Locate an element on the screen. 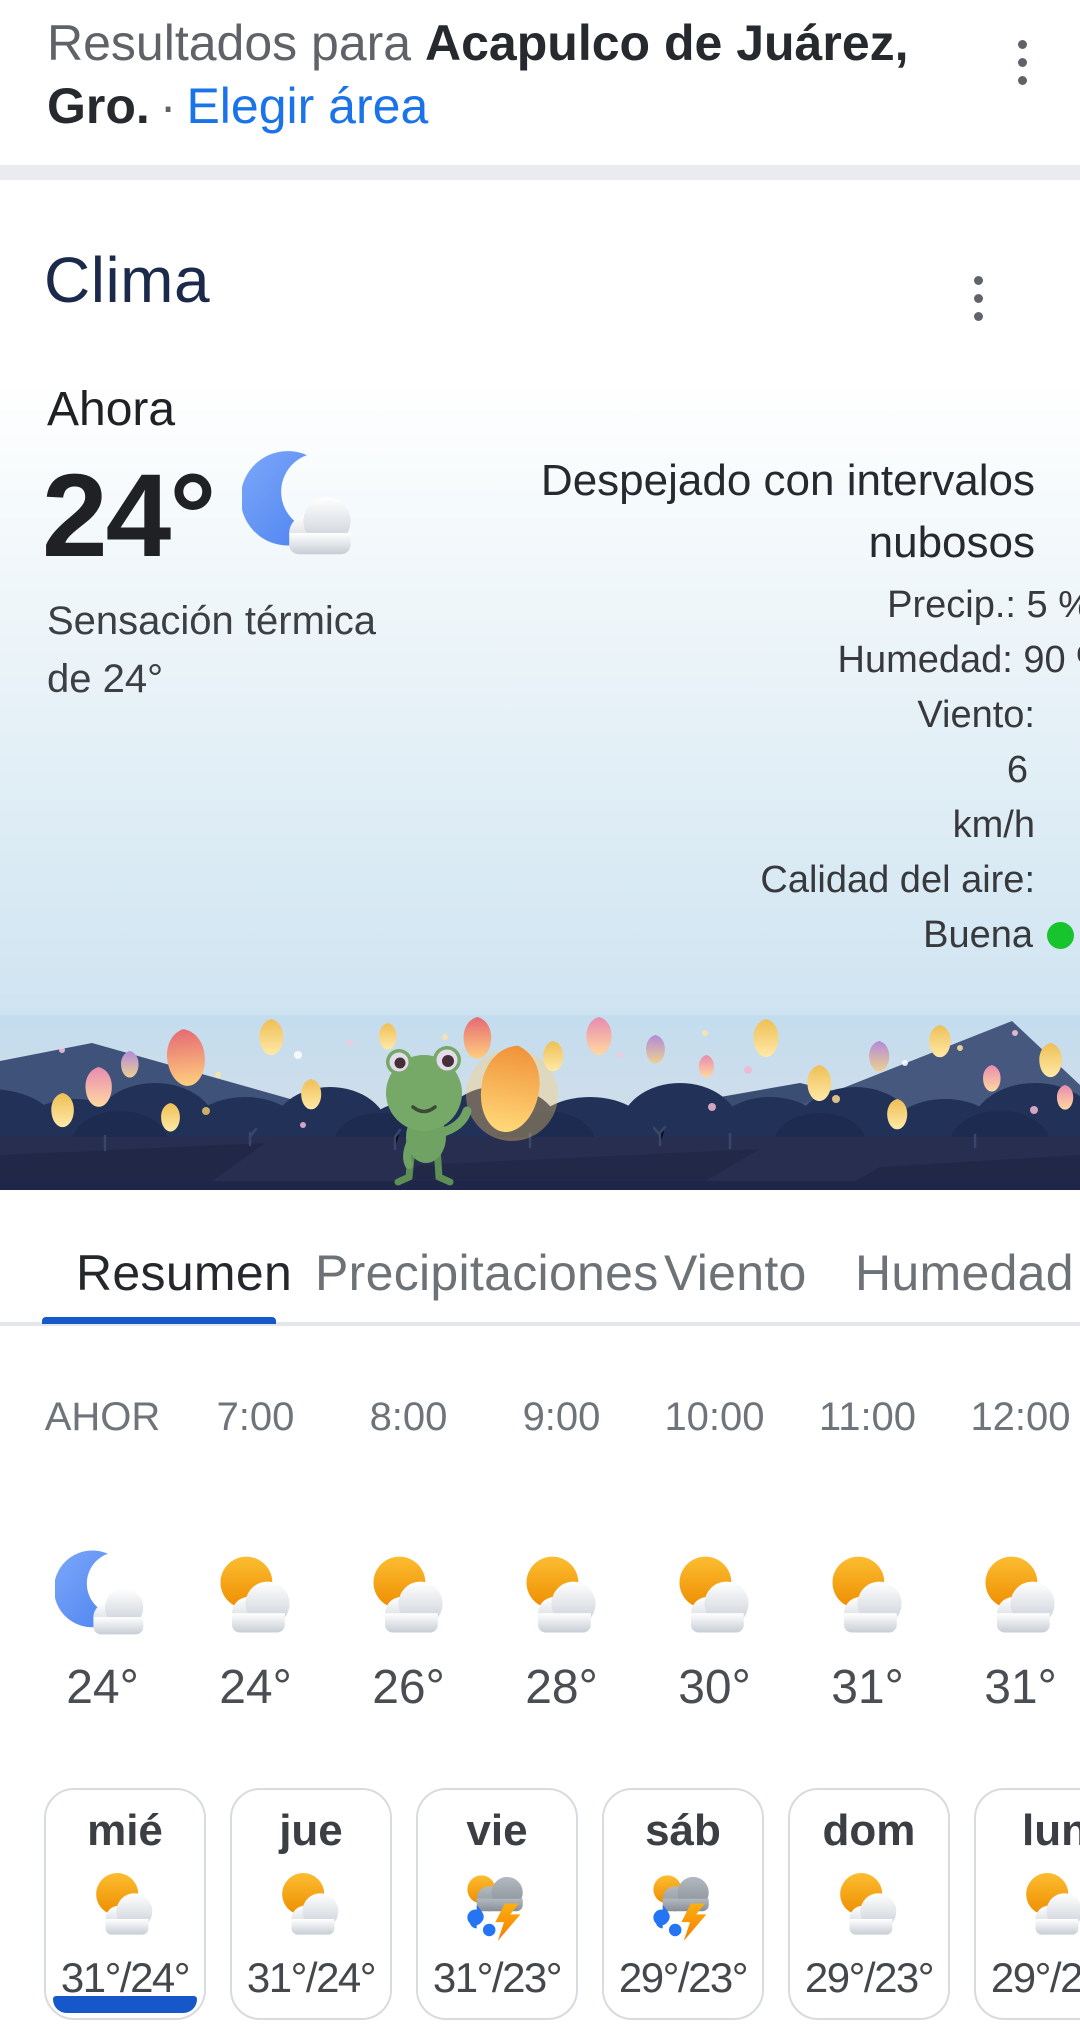 This screenshot has height=2030, width=1080. humidity-stat: Humedad: 90 % is located at coordinates (958, 660).